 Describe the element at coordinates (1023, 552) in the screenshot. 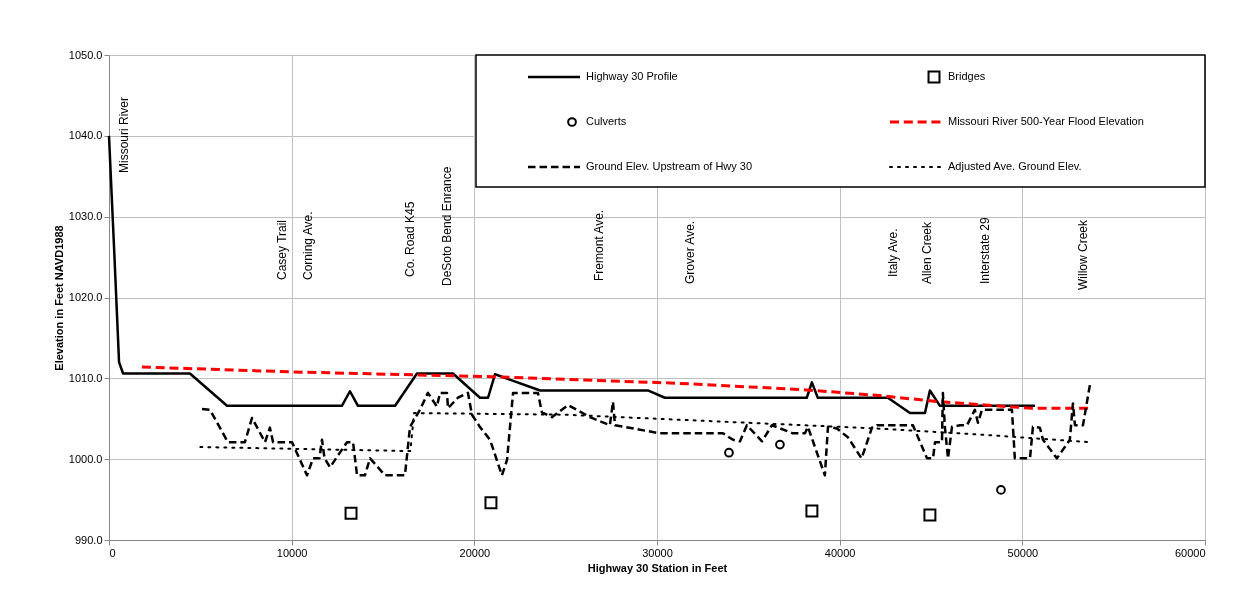

I see `x-tick-label: 50000` at that location.